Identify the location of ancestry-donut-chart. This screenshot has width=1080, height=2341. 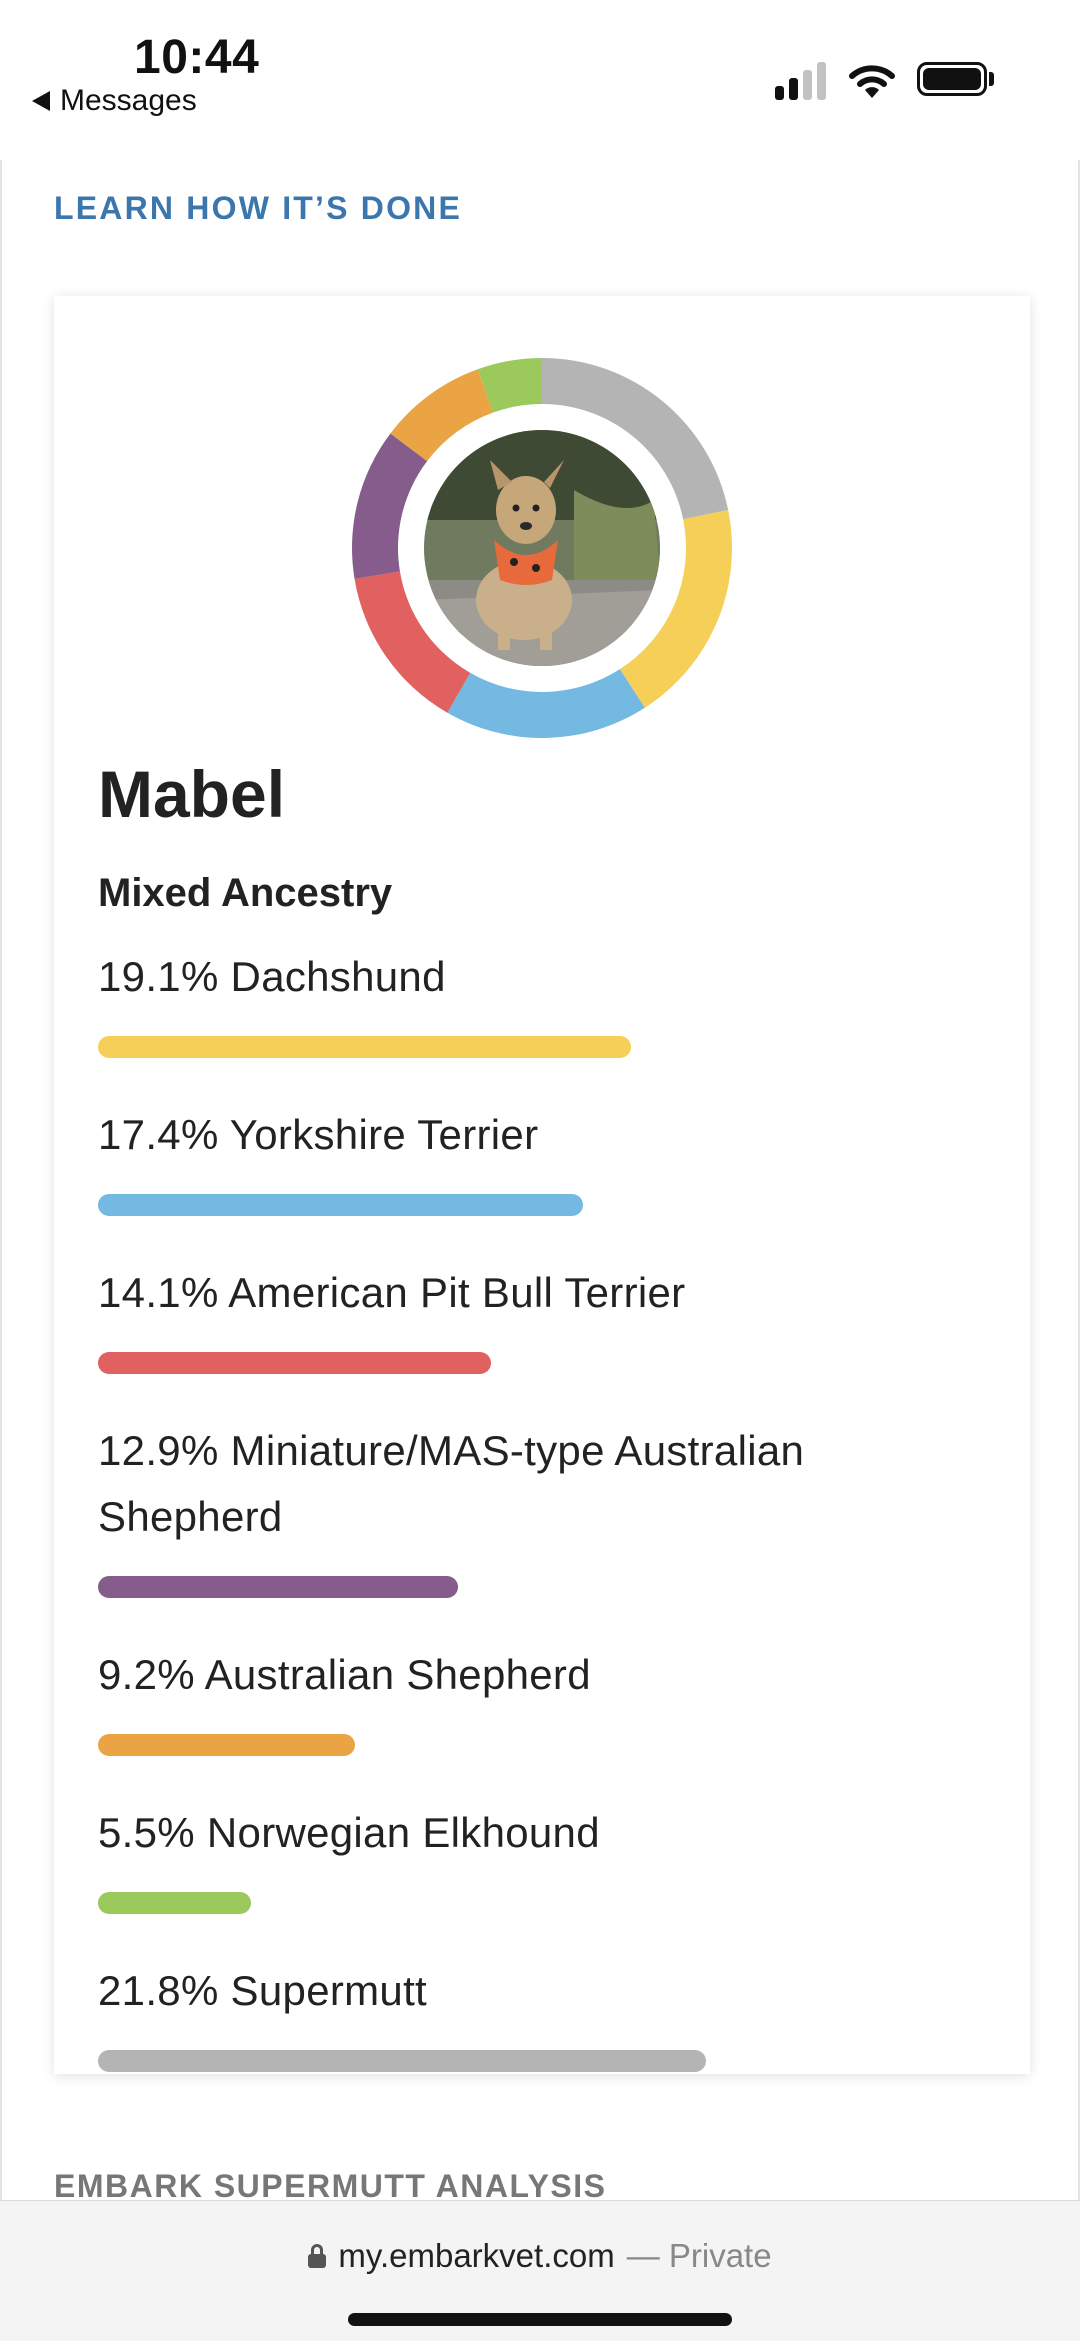
(542, 548).